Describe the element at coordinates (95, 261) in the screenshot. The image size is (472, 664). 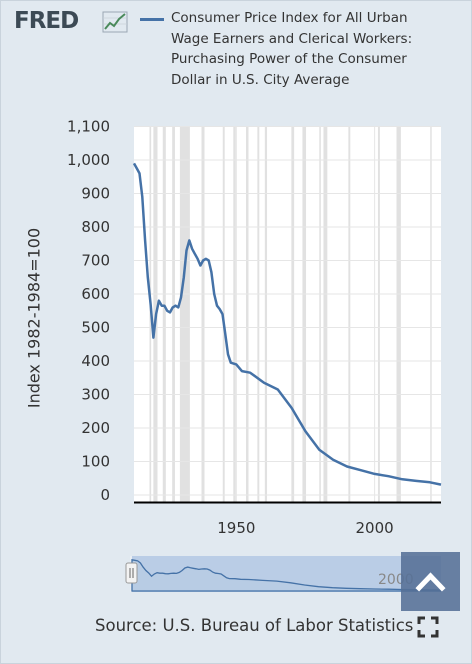
I see `y-tick-label: 700` at that location.